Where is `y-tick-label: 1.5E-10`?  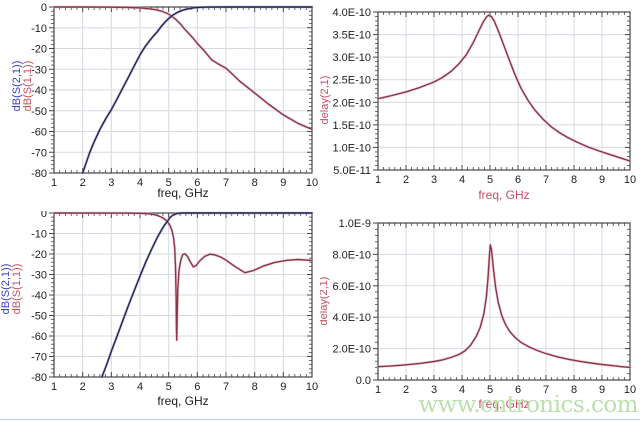
y-tick-label: 1.5E-10 is located at coordinates (351, 126).